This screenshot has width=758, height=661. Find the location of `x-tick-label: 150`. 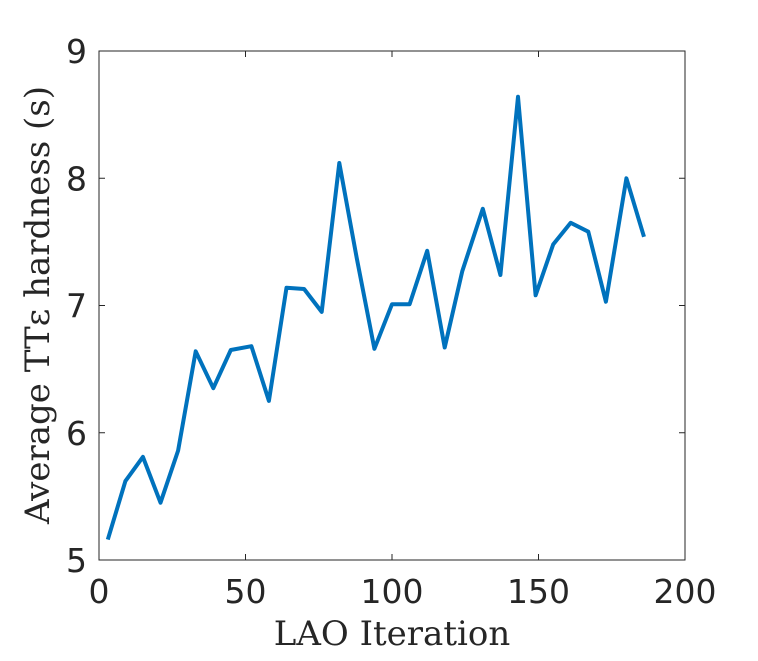

x-tick-label: 150 is located at coordinates (538, 591).